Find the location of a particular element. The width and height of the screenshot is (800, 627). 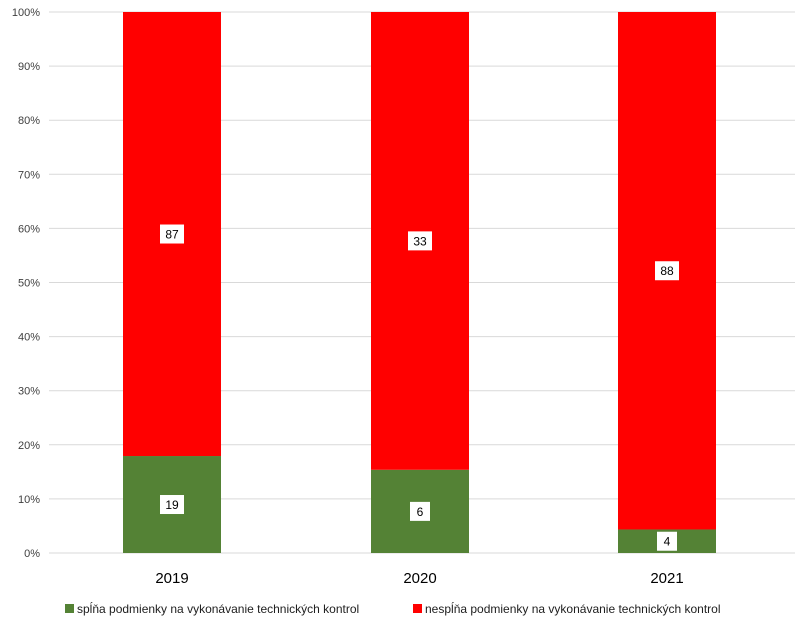

y-axis-tick-labels: 0% 10% 20% 30% 40% 50% 60% 70% 80% 90% 100% is located at coordinates (26, 283).